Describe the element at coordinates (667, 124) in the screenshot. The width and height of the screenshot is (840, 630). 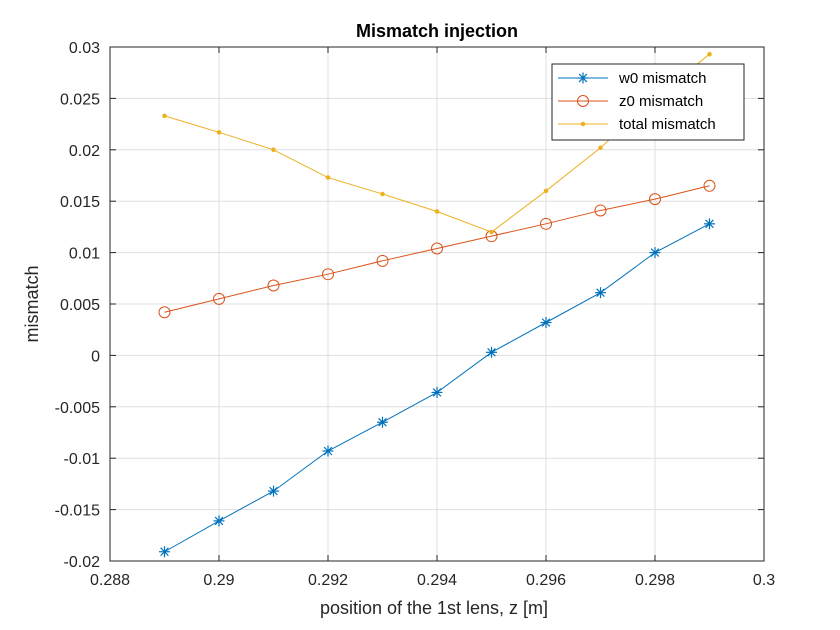
I see `legend-label: total mismatch` at that location.